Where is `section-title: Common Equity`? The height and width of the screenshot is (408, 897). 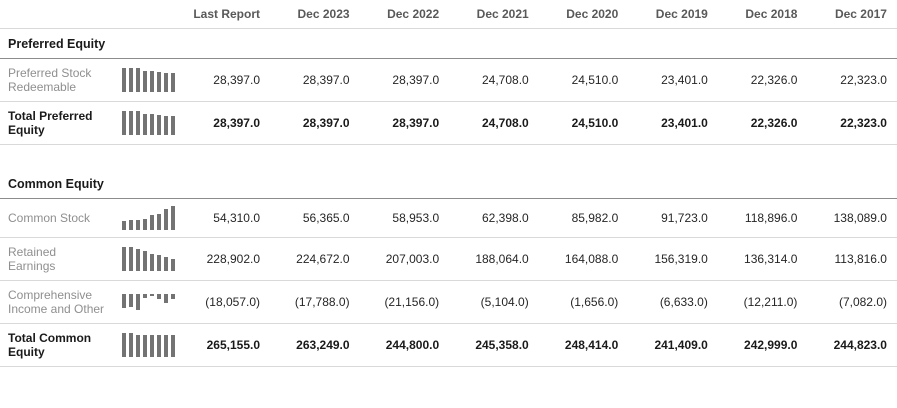
section-title: Common Equity is located at coordinates (56, 184).